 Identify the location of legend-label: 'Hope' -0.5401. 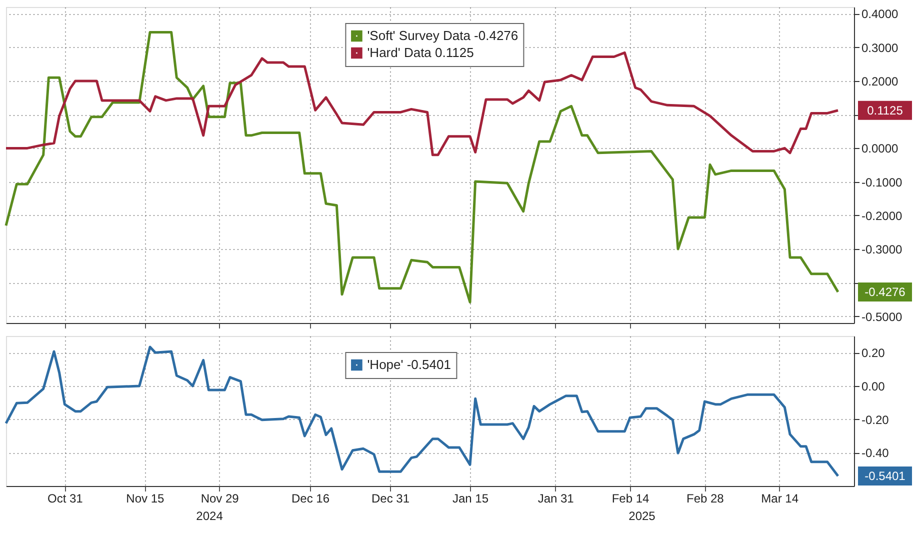
(409, 364).